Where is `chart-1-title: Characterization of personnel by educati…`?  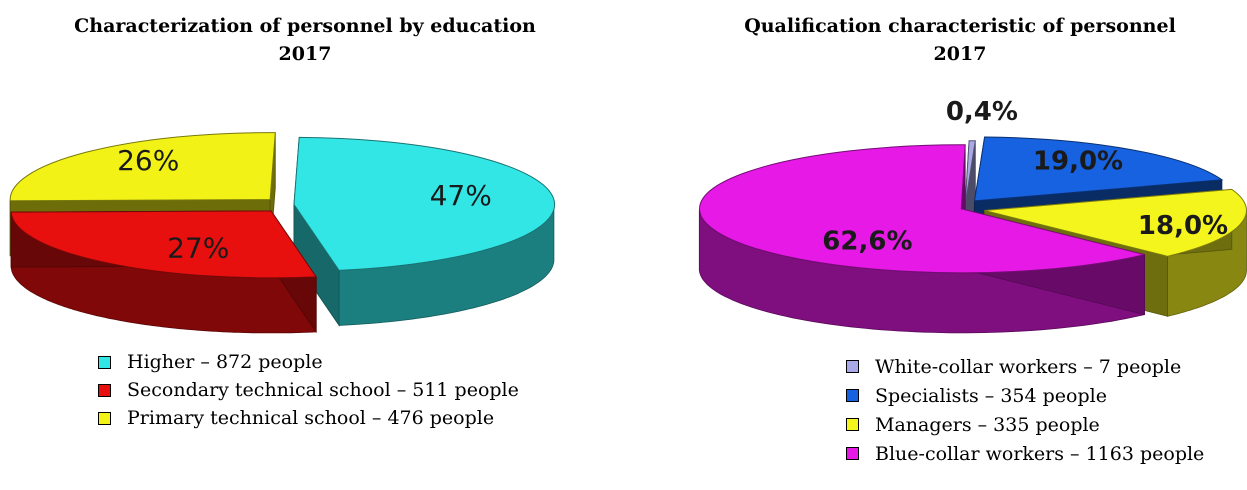 chart-1-title: Characterization of personnel by educati… is located at coordinates (305, 26).